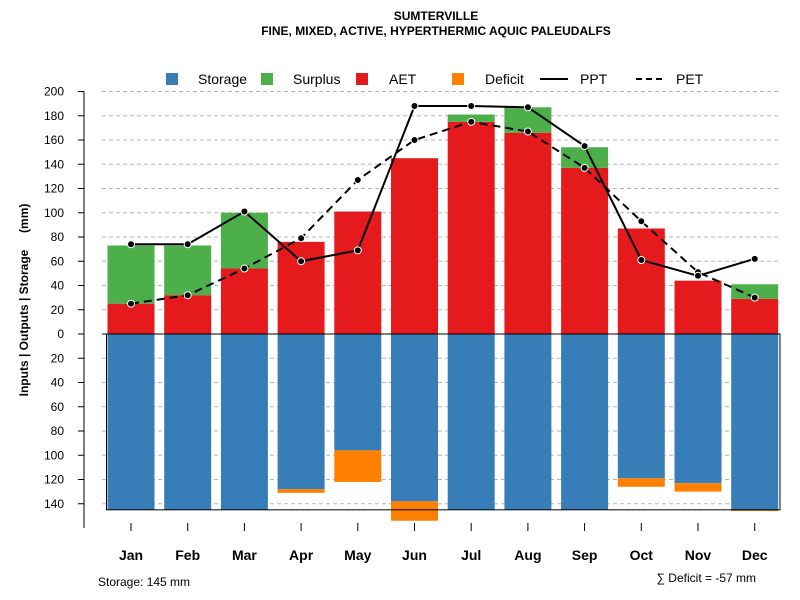 The height and width of the screenshot is (600, 800). Describe the element at coordinates (172, 79) in the screenshot. I see `legend-storage-swatch` at that location.